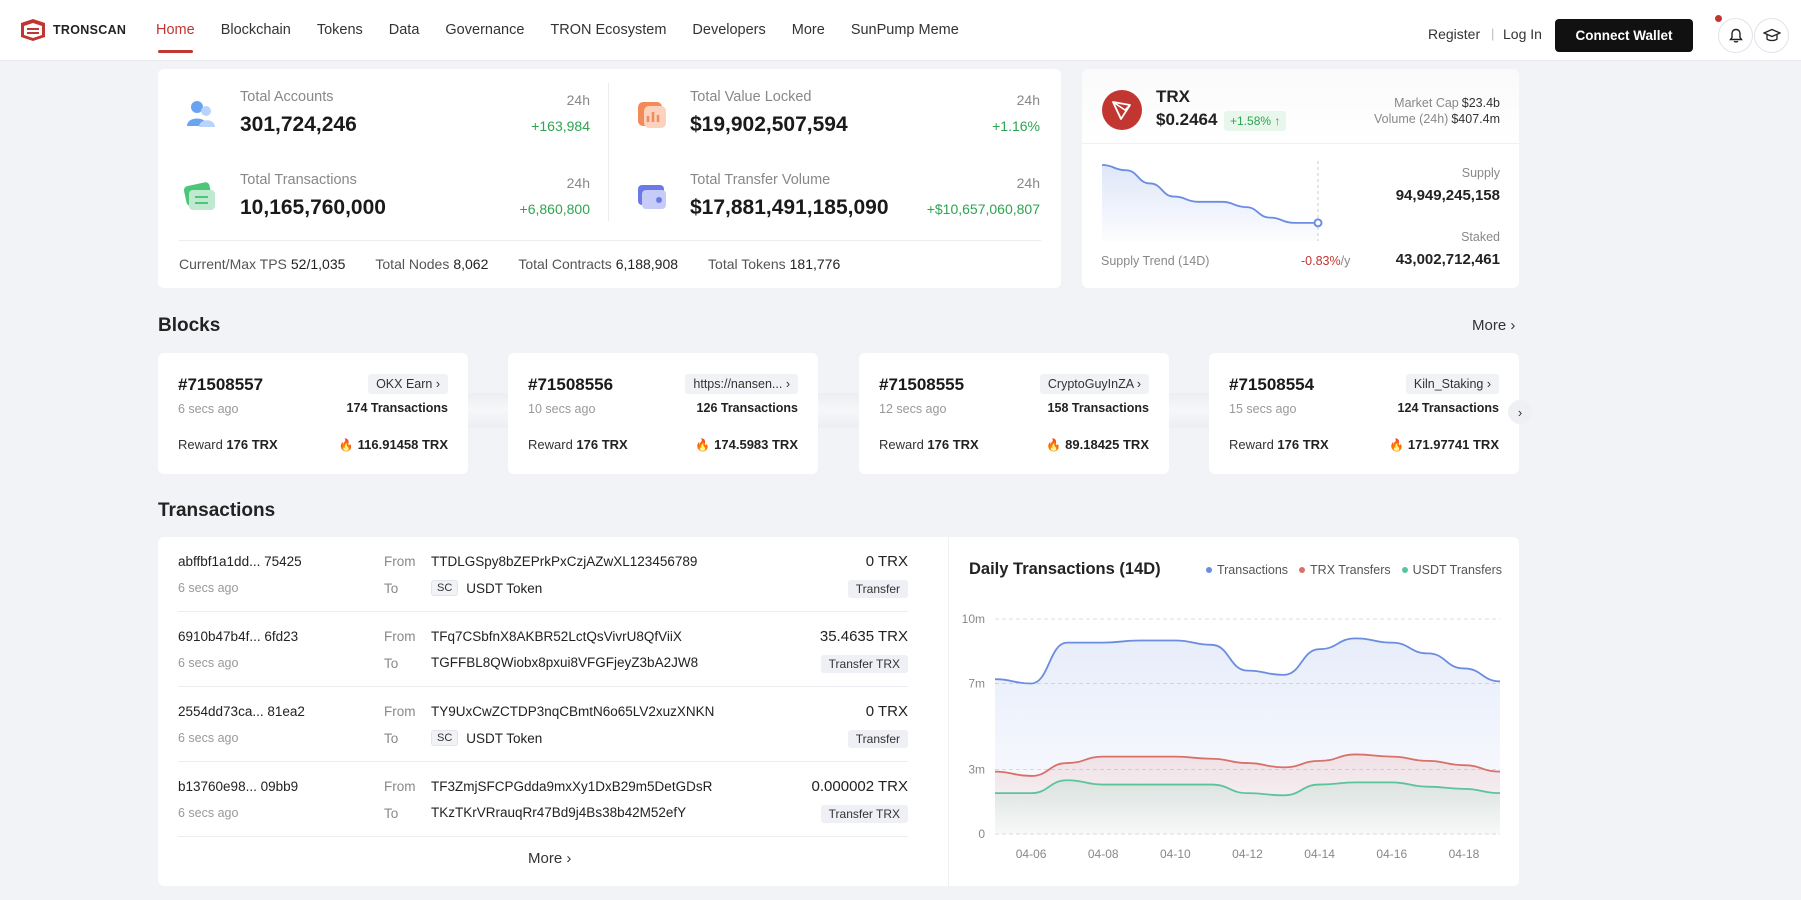  I want to click on legend-usdt-transfers: USDT Transfers, so click(1451, 570).